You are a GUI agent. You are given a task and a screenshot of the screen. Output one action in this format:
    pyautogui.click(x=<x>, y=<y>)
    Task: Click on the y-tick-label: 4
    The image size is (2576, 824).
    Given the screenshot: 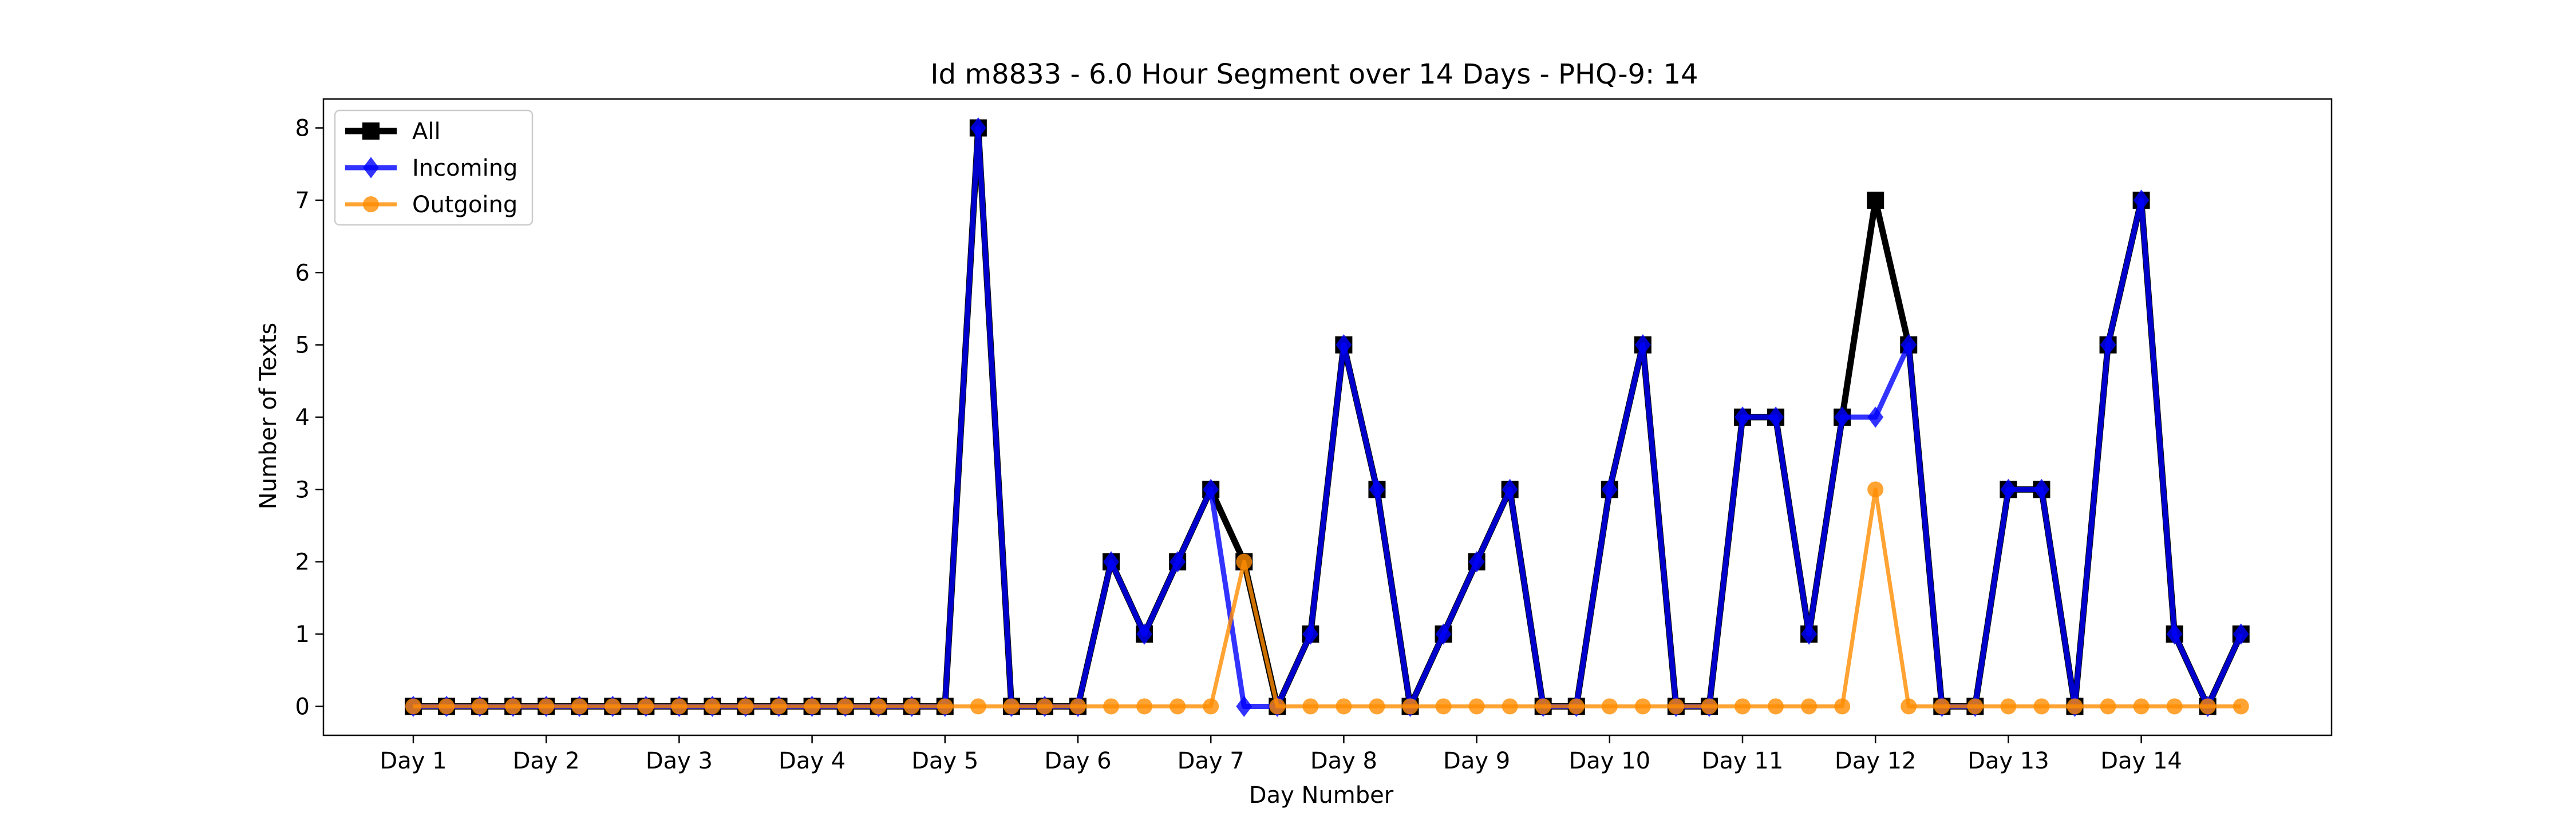 What is the action you would take?
    pyautogui.click(x=302, y=418)
    